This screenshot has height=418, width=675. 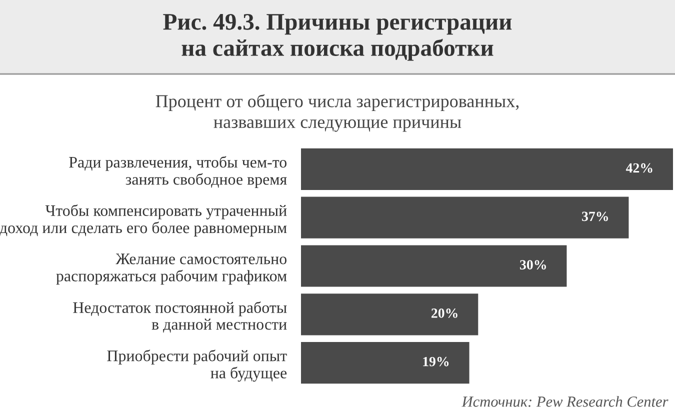 I want to click on y-tick-label: Недостаток постоянной работы в данной местности, so click(x=180, y=317).